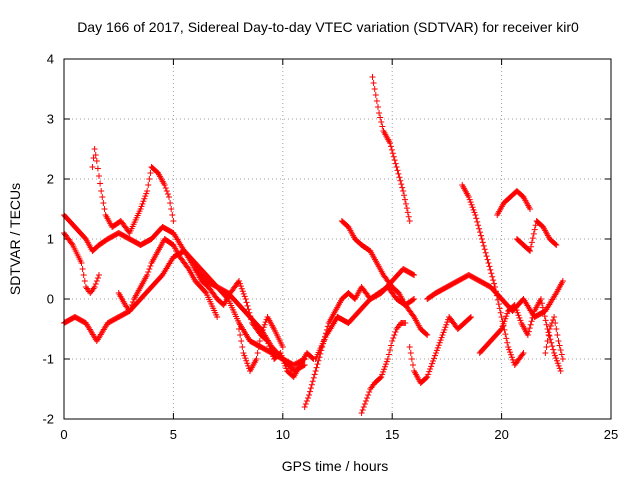  I want to click on series-track-r, so click(536, 236).